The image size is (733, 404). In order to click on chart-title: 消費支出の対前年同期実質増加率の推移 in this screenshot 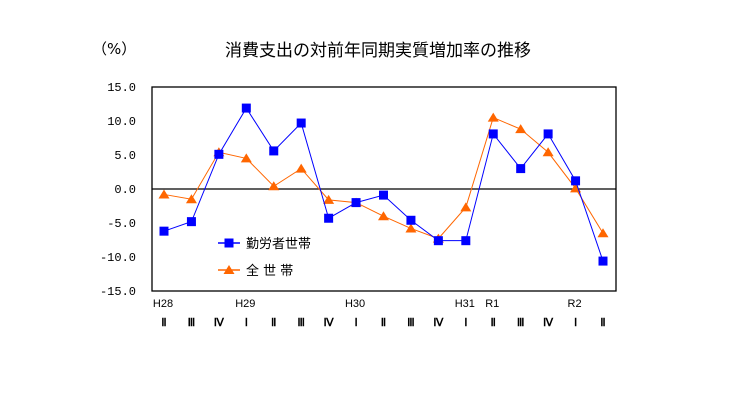, I will do `click(378, 51)`.